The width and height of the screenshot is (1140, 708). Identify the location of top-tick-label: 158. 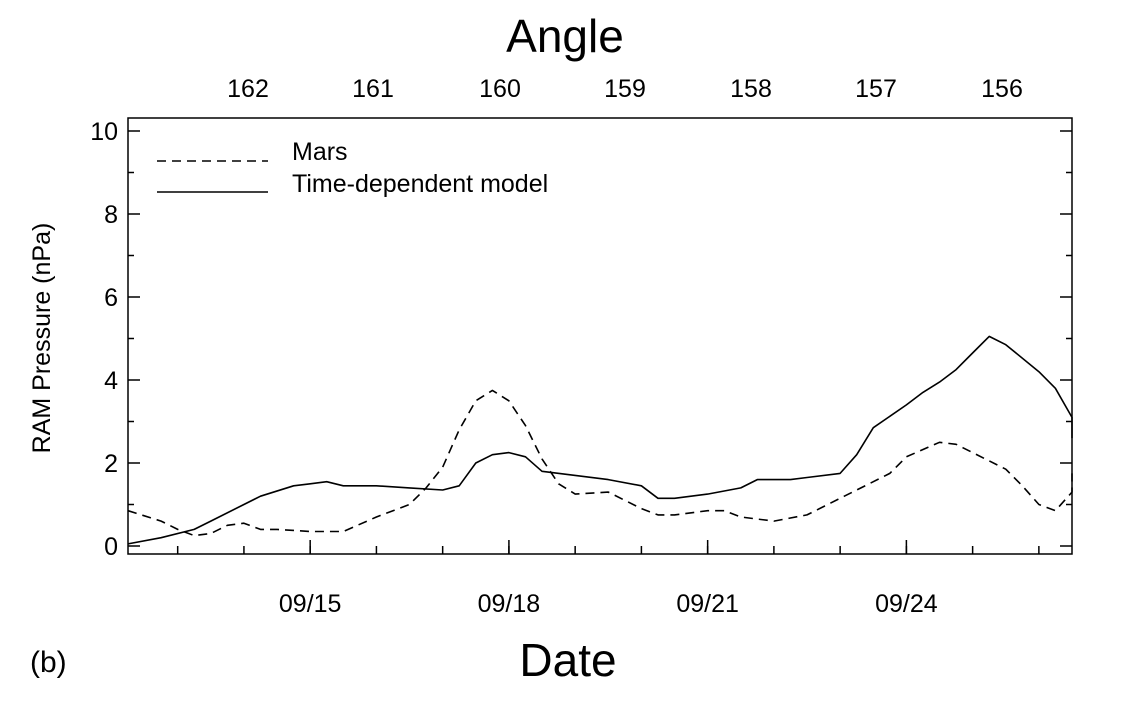
(751, 89).